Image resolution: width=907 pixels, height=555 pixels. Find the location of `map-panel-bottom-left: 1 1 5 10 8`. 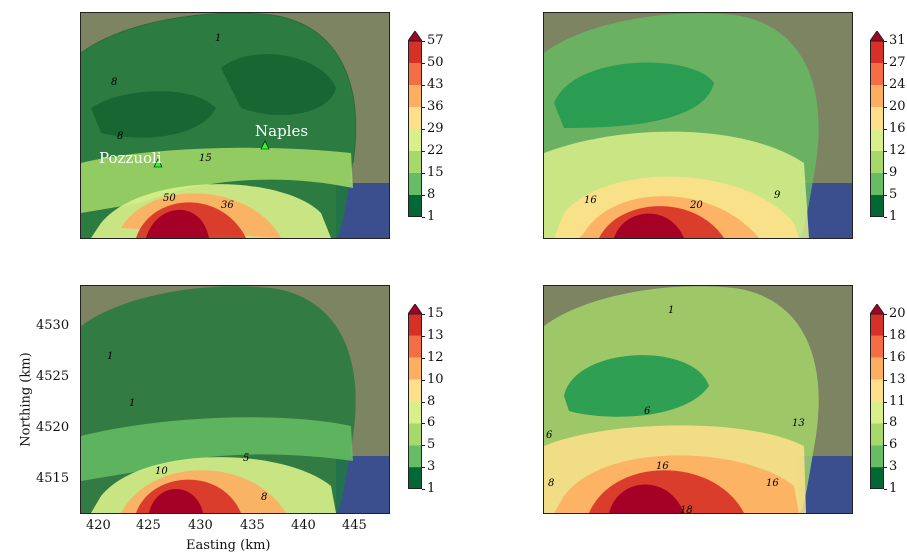

map-panel-bottom-left: 1 1 5 10 8 is located at coordinates (235, 399).